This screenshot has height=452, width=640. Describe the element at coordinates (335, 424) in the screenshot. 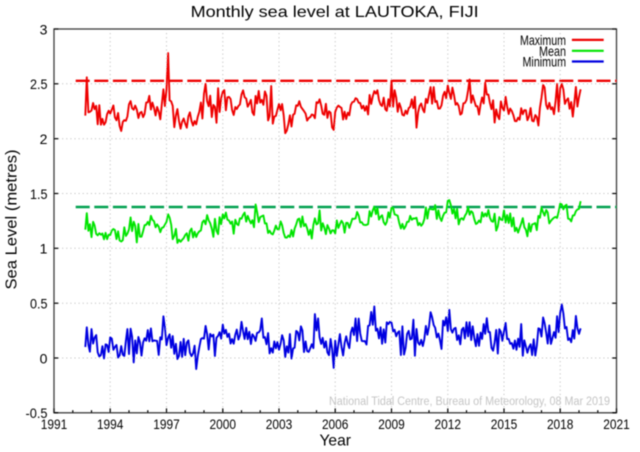

I see `svg-text: 2006` at that location.